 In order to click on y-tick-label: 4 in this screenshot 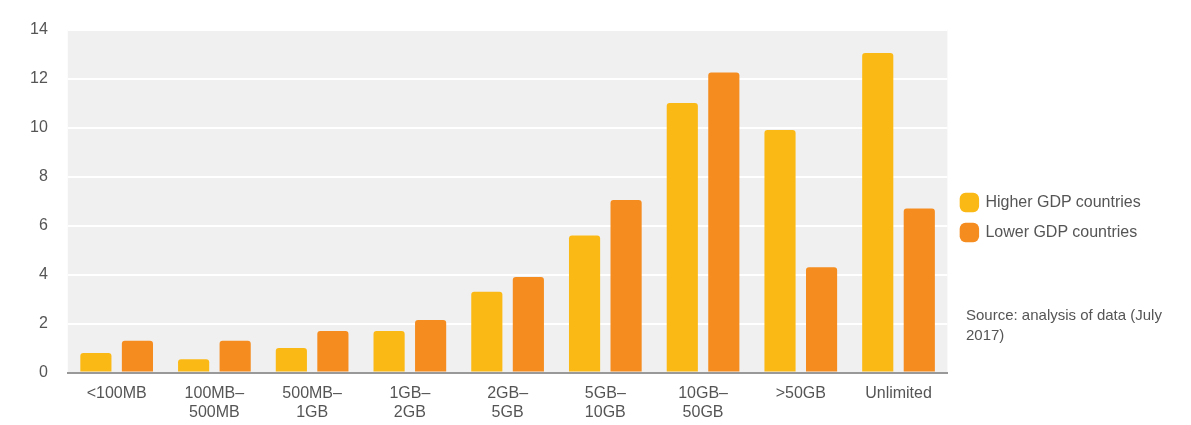, I will do `click(43, 274)`.